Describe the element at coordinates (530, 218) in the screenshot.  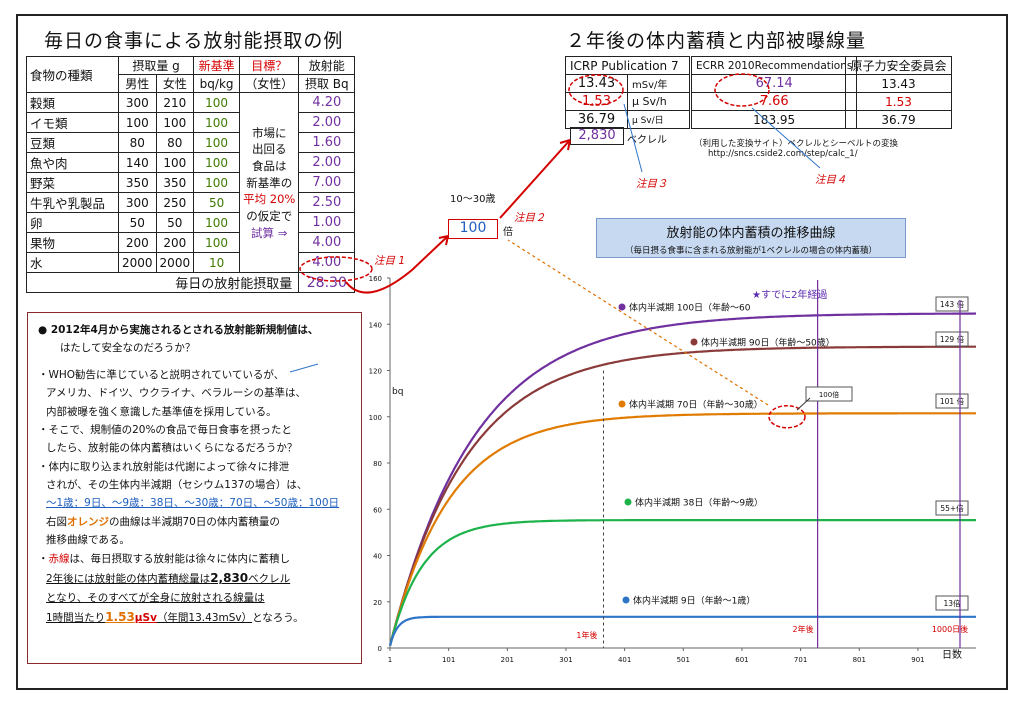
I see `note2-label: 注目２` at that location.